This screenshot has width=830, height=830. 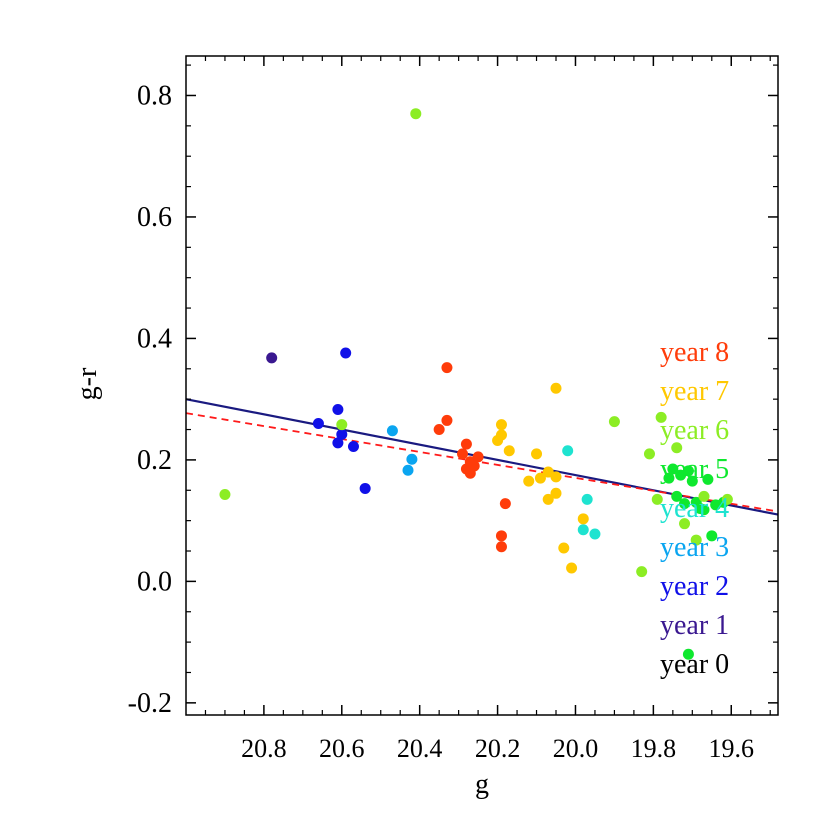 I want to click on x-tick-label-1: 20.6, so click(x=342, y=748).